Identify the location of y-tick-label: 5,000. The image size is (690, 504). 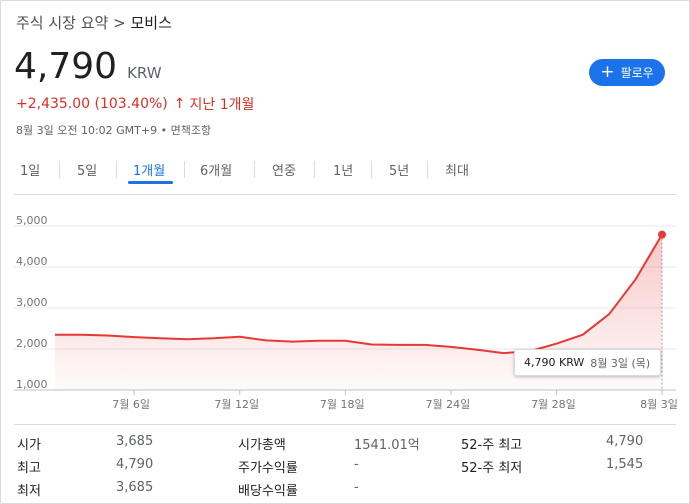
(32, 220).